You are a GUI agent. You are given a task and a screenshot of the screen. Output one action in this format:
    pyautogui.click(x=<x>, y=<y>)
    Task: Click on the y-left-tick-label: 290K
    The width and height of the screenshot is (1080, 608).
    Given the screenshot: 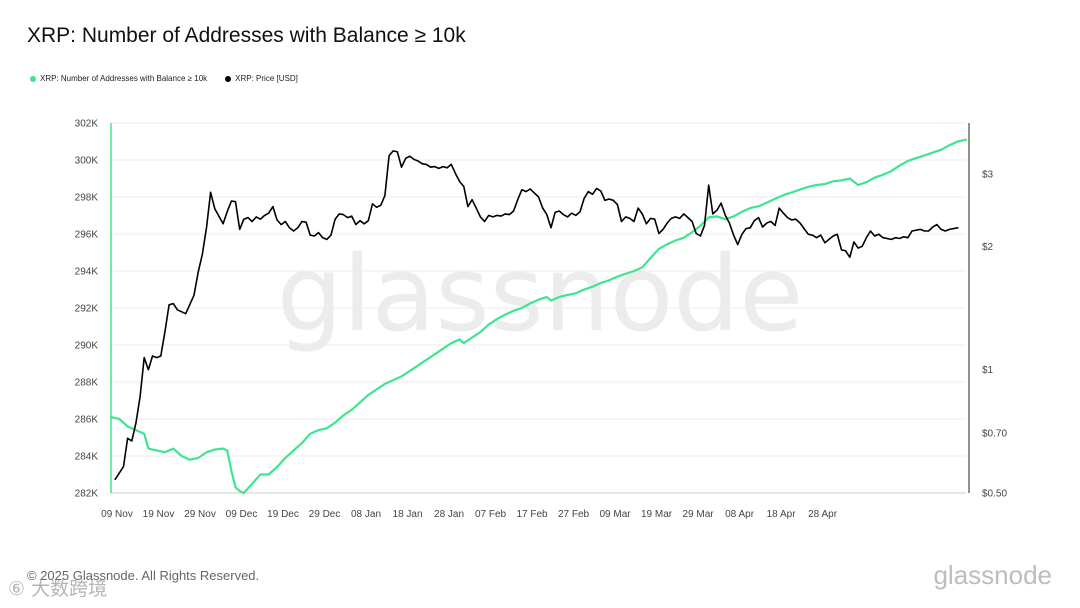 What is the action you would take?
    pyautogui.click(x=87, y=346)
    